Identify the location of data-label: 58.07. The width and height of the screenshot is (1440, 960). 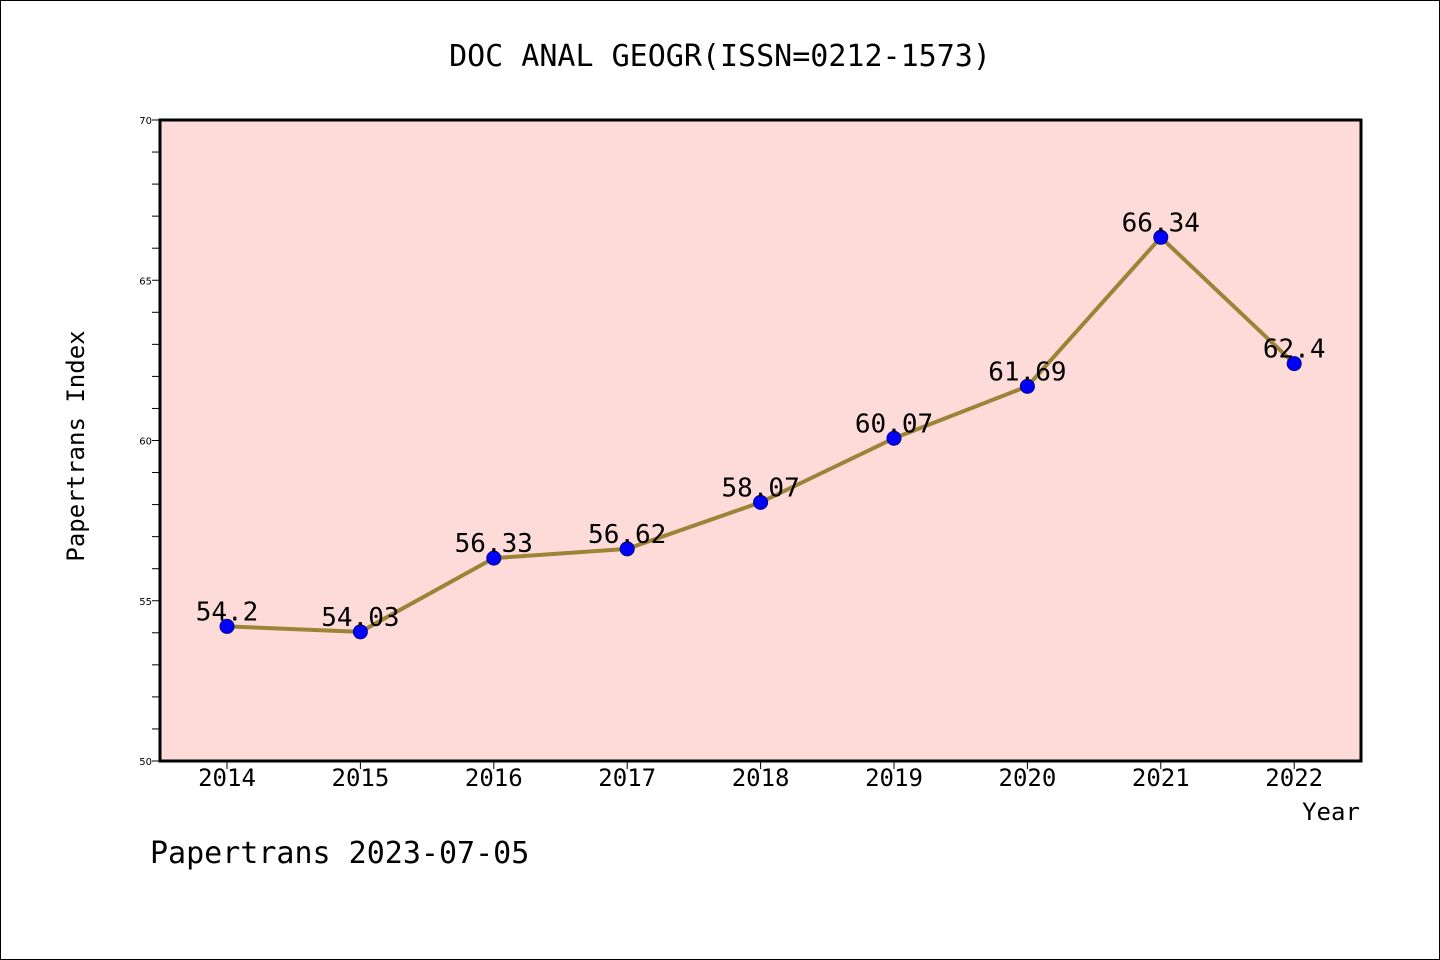
(760, 488).